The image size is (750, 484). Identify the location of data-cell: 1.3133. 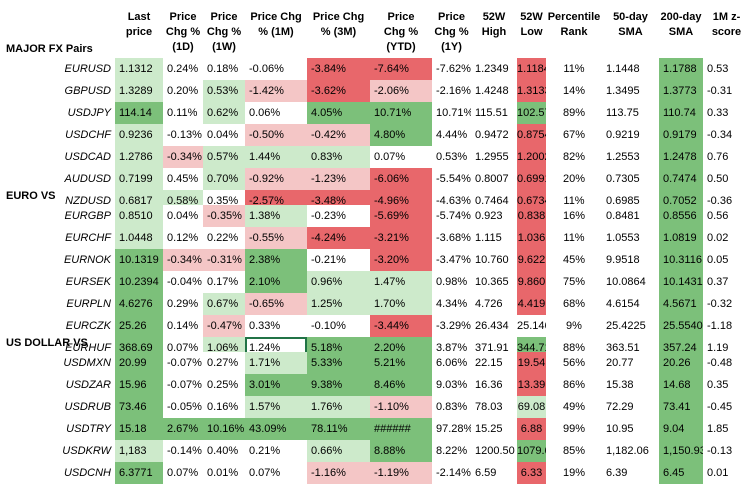
(531, 91).